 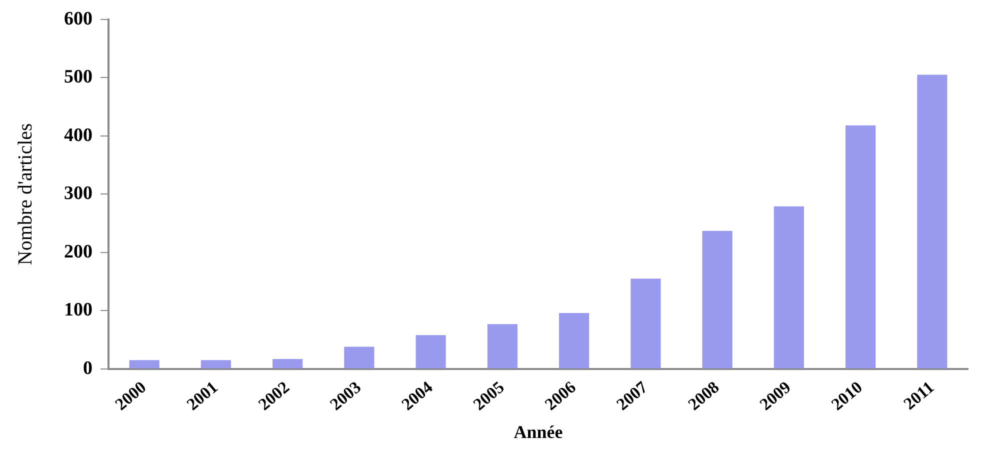 What do you see at coordinates (78, 135) in the screenshot?
I see `y-tick-label: 400` at bounding box center [78, 135].